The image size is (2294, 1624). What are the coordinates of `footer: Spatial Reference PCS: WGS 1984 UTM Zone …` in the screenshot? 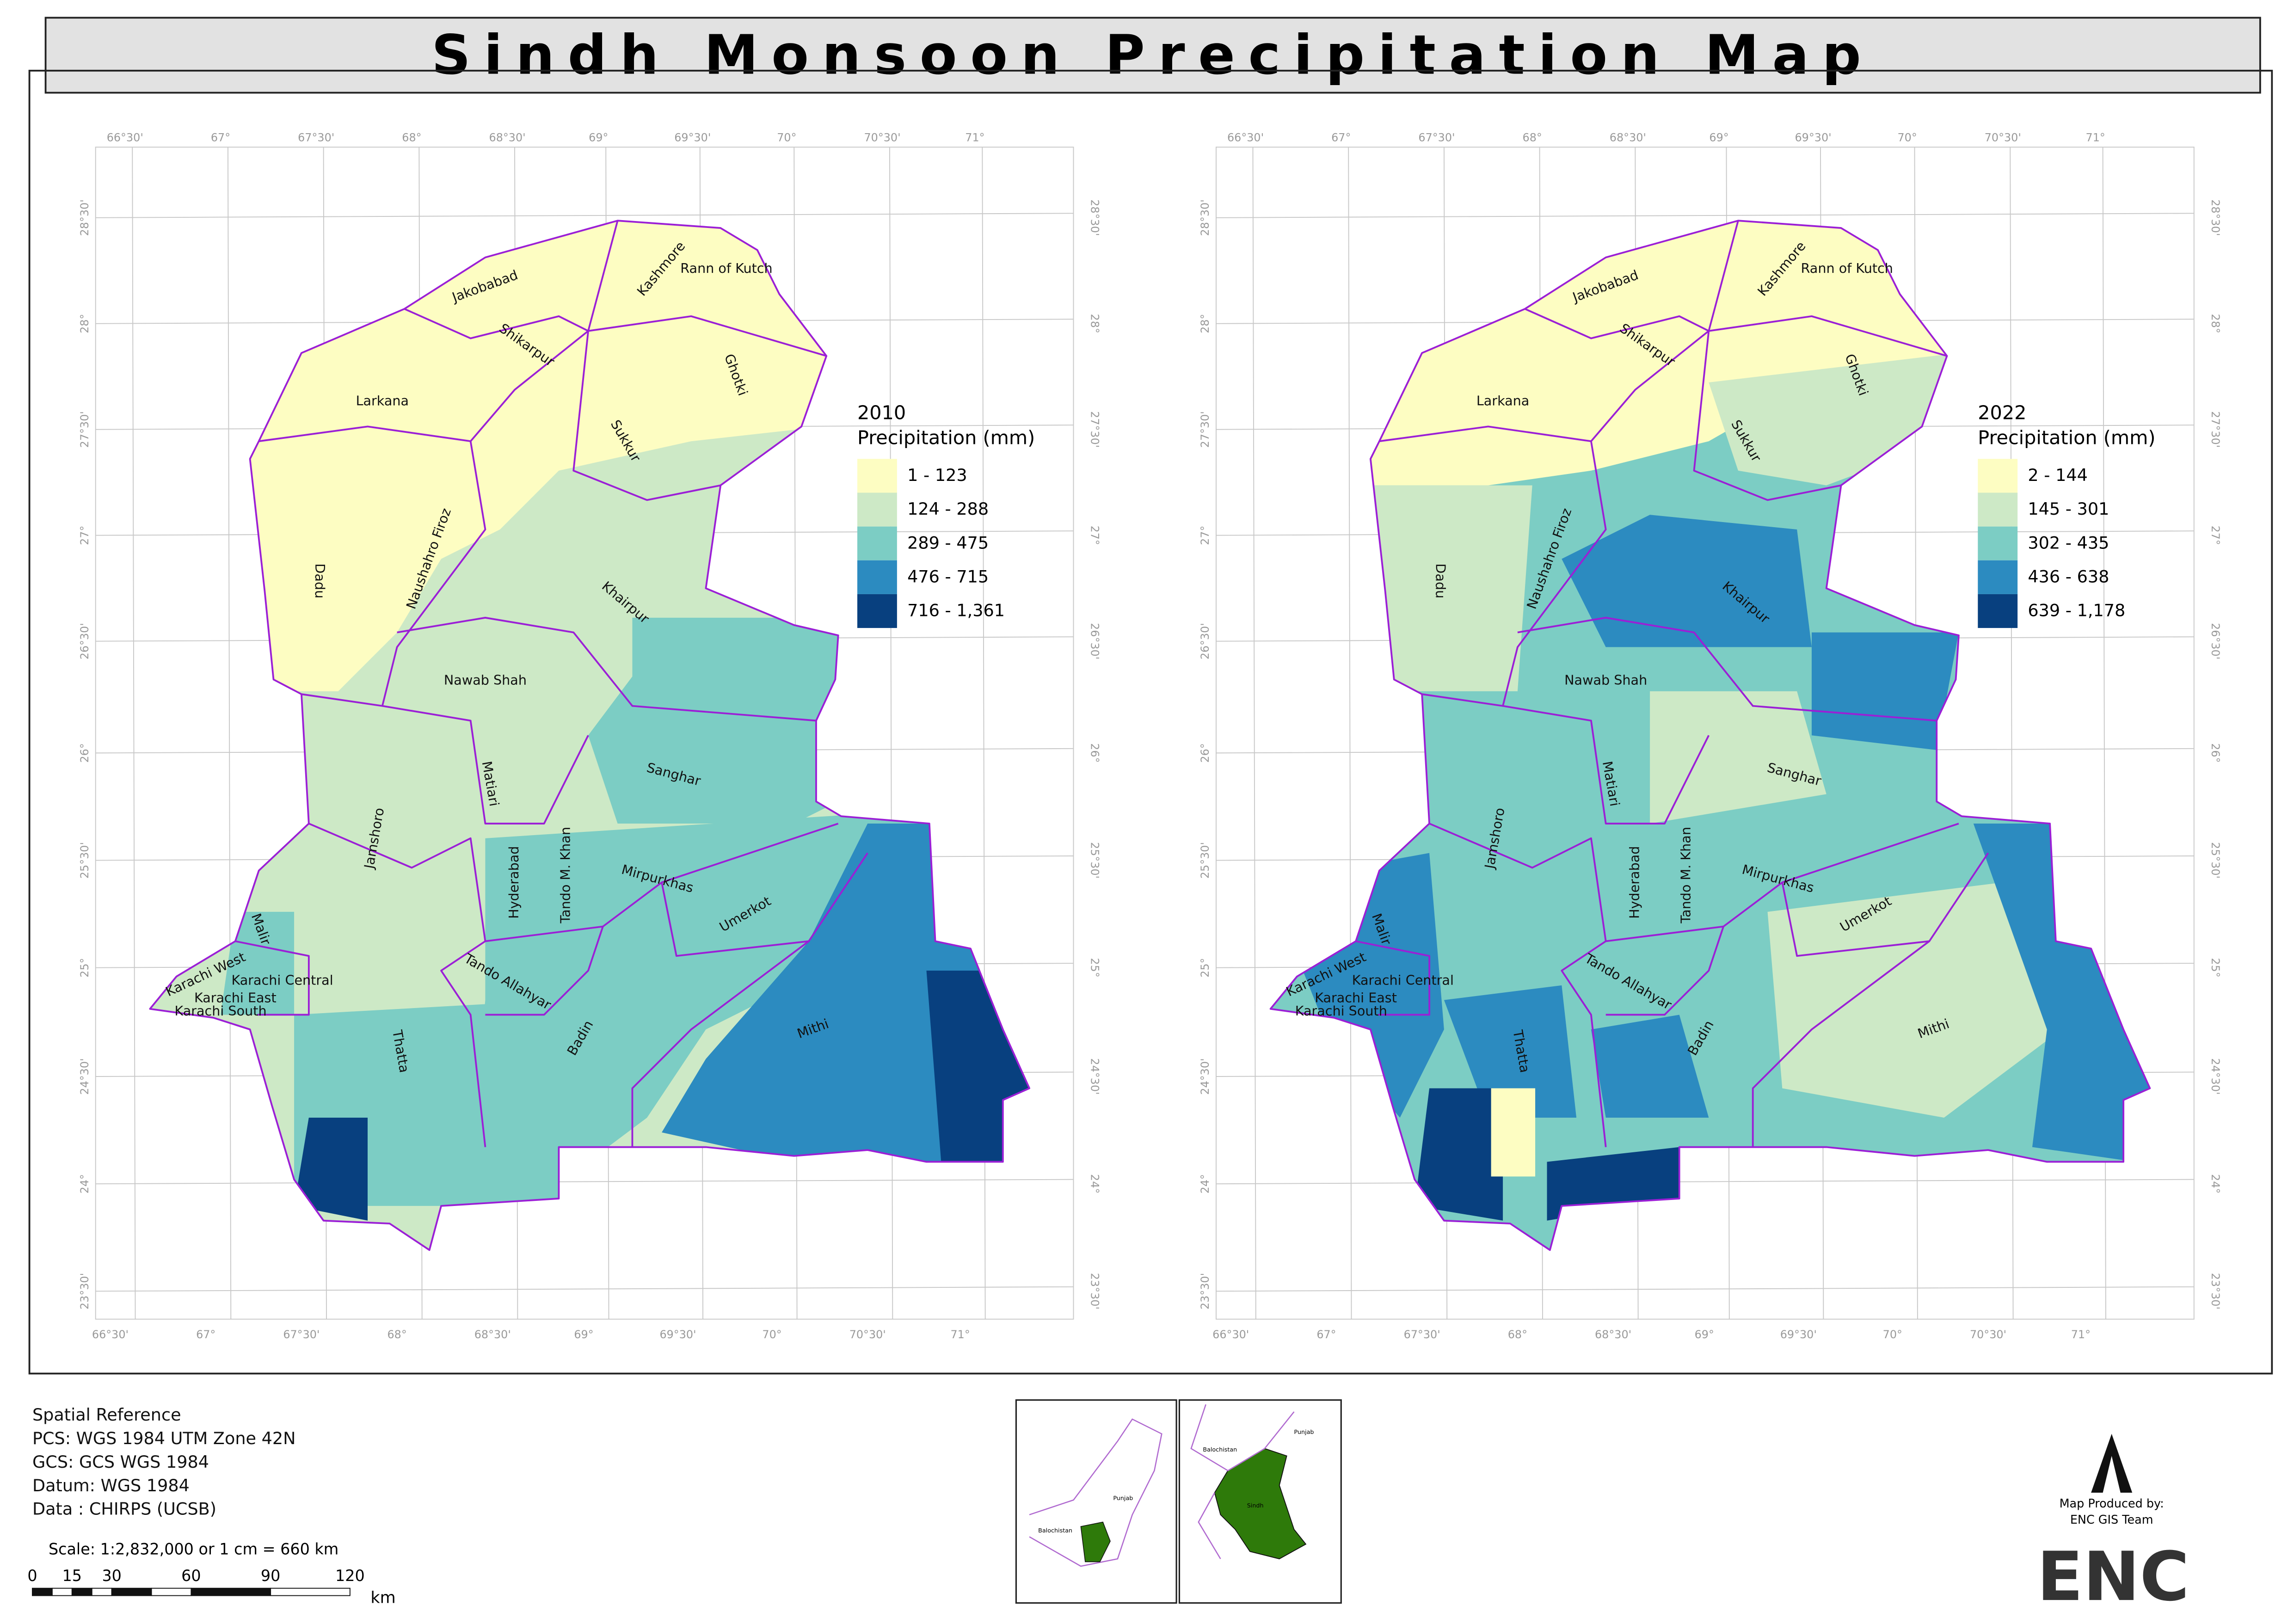 It's located at (211, 1506).